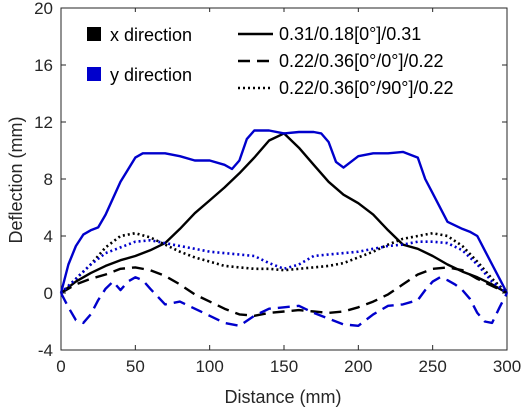  I want to click on series-line-y-dashed, so click(284, 301).